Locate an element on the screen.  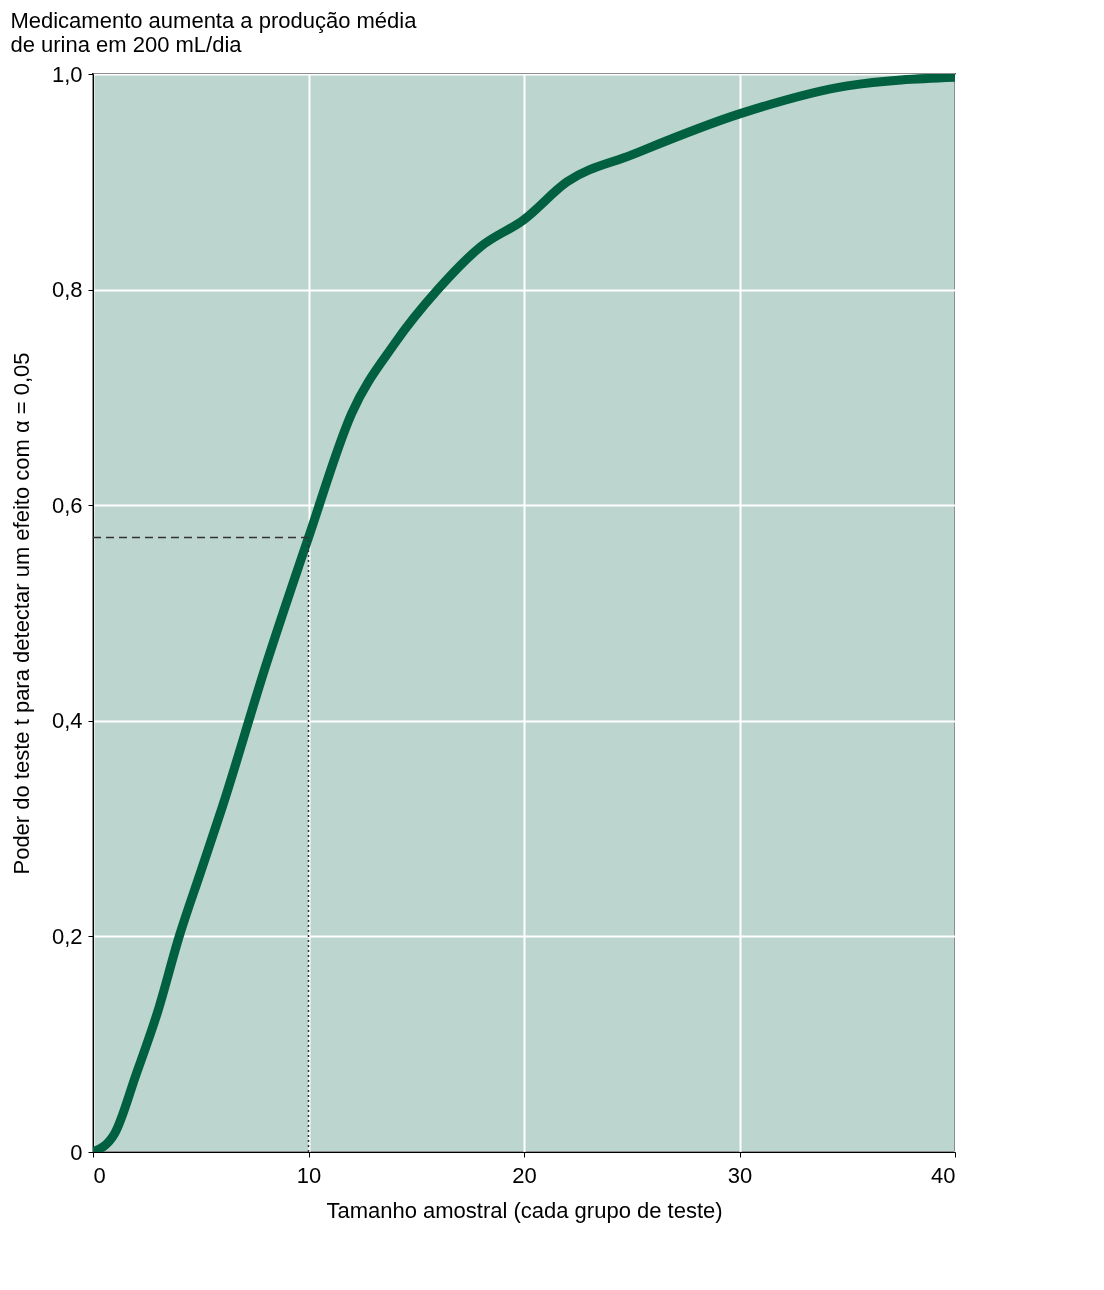
y-tick-label: 0,8 is located at coordinates (67, 290).